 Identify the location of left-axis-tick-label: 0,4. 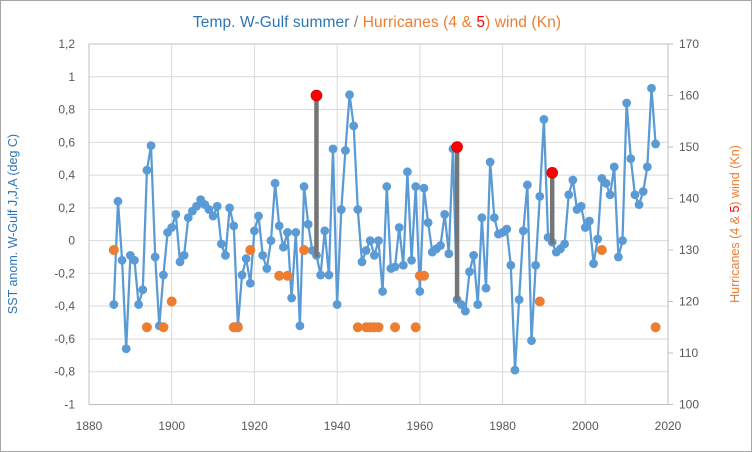
(66, 175).